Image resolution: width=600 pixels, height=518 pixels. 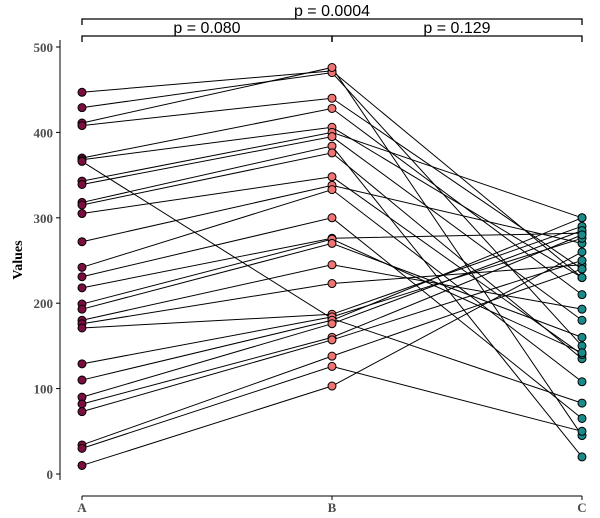 I want to click on significance-brackets: p = 0.080 p = 0.129 p = 0.0004, so click(x=332, y=22).